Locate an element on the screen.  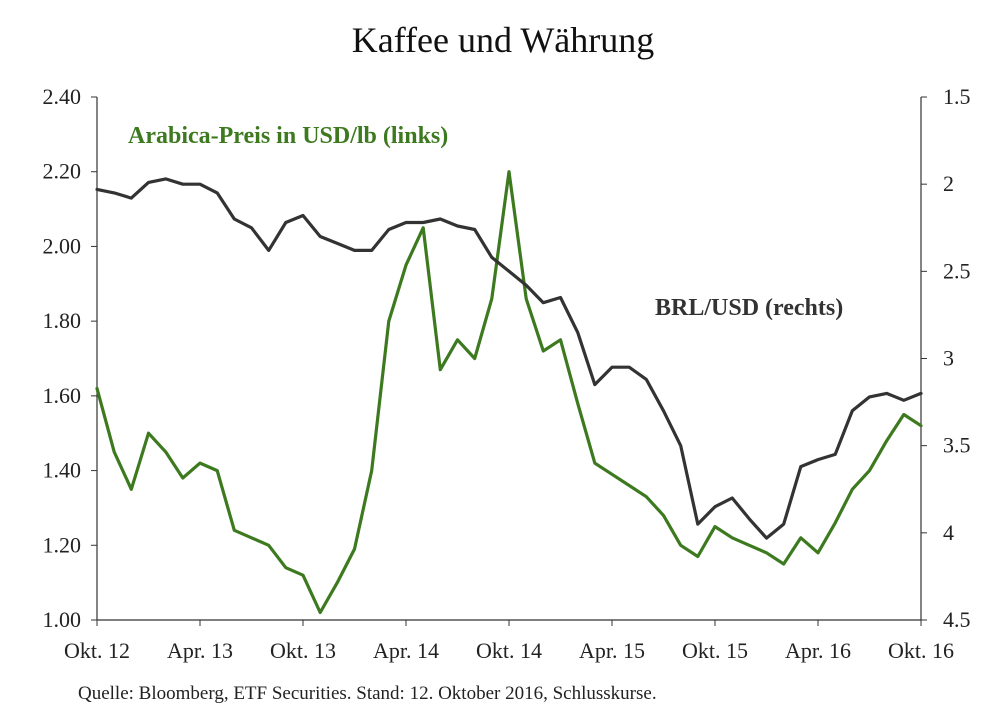
right-tick-label: 4 is located at coordinates (948, 532).